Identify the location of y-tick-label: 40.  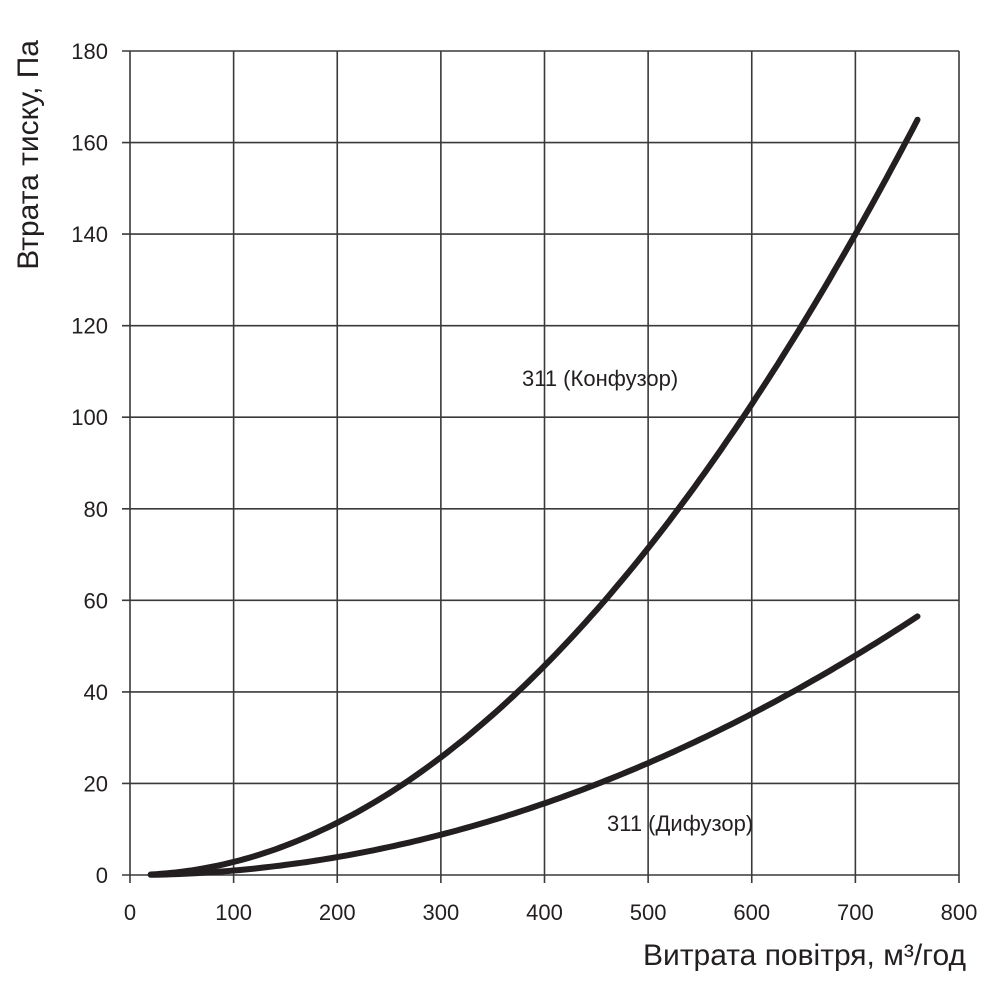
(96, 692).